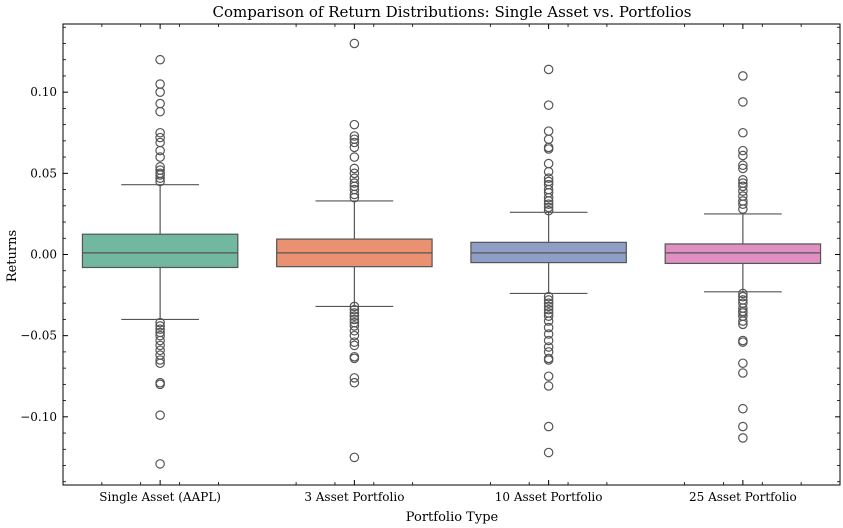  What do you see at coordinates (12, 256) in the screenshot?
I see `y-axis-label: Returns` at bounding box center [12, 256].